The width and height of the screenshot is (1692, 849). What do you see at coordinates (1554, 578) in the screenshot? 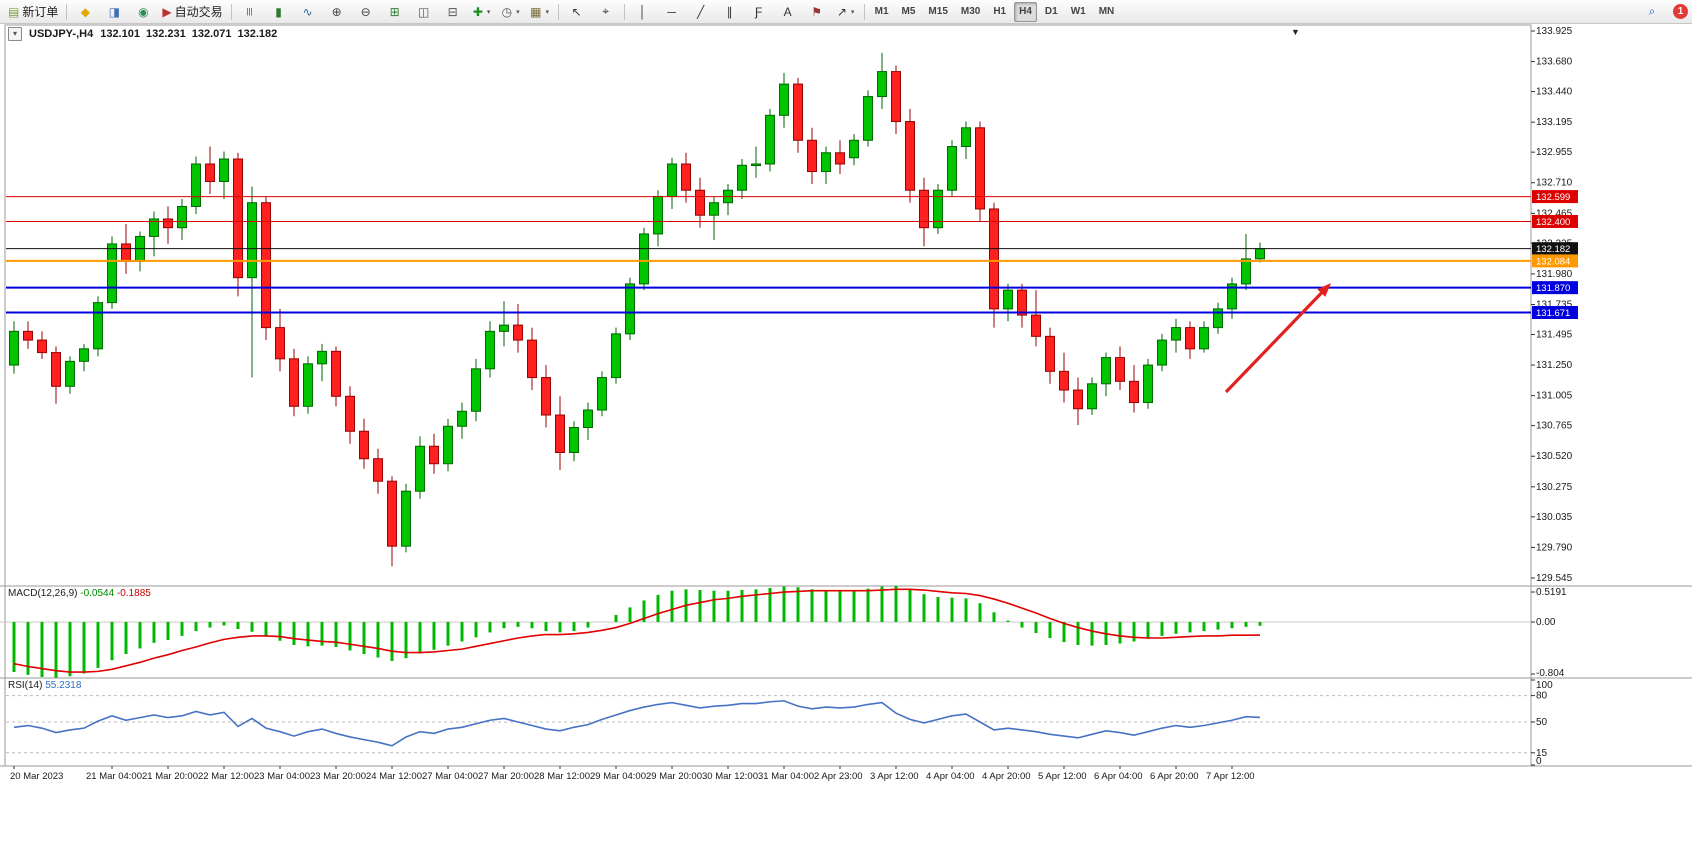
I see `price-axis-label: 129.545` at bounding box center [1554, 578].